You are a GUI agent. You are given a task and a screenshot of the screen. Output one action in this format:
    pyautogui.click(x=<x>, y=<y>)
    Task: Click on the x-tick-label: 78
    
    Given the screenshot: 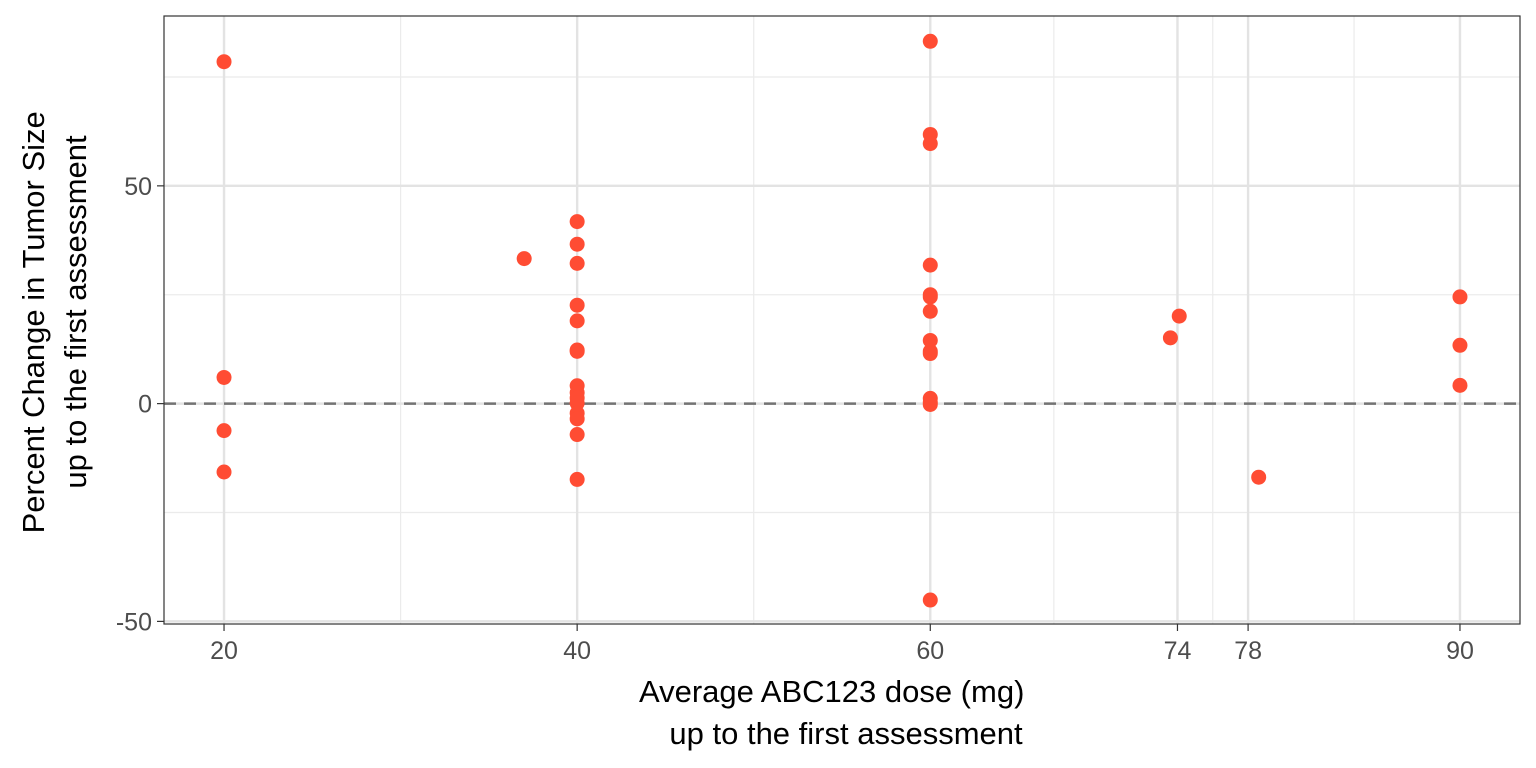 What is the action you would take?
    pyautogui.click(x=1248, y=651)
    